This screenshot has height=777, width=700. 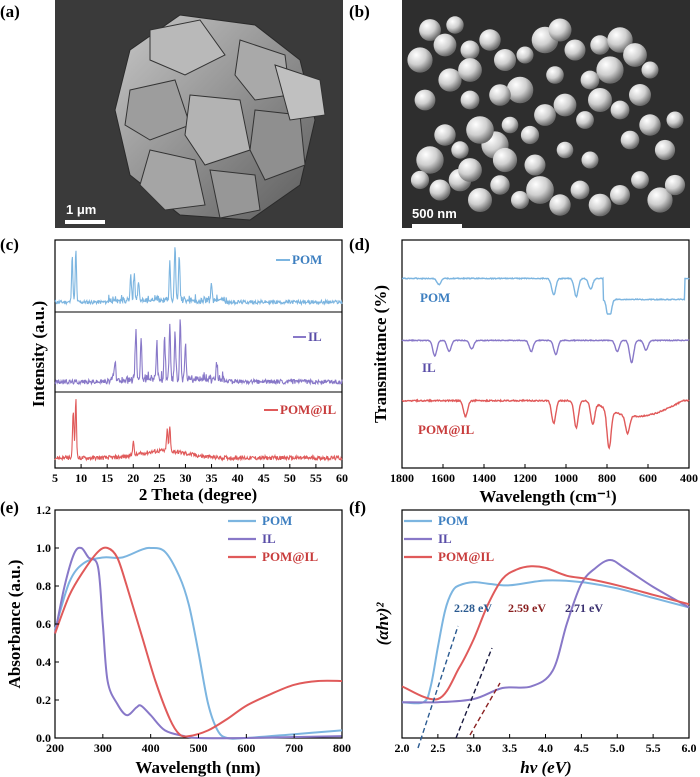 I want to click on x-tick-label: 2.5, so click(x=437, y=748).